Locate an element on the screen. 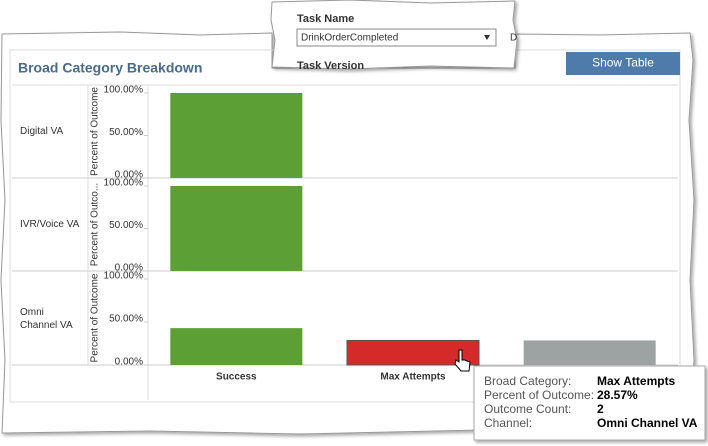 This screenshot has width=708, height=446. tooltip-value: 2 is located at coordinates (600, 409).